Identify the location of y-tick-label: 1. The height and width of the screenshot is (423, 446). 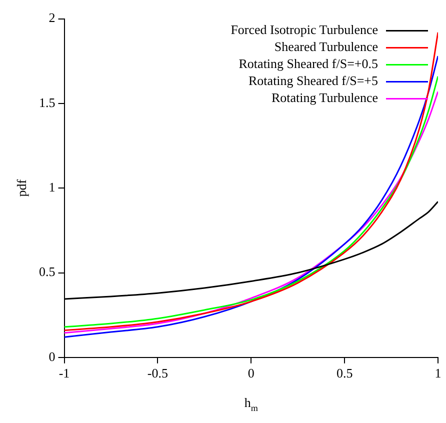
(52, 187).